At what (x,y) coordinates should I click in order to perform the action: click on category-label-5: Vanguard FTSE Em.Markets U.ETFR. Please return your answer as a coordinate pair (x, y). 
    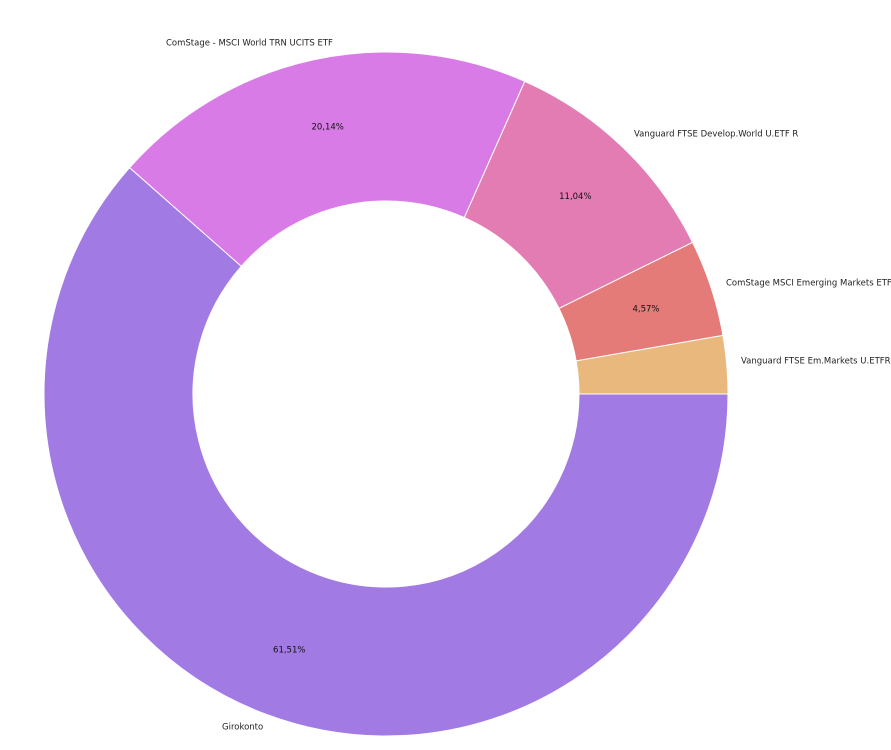
    Looking at the image, I should click on (816, 362).